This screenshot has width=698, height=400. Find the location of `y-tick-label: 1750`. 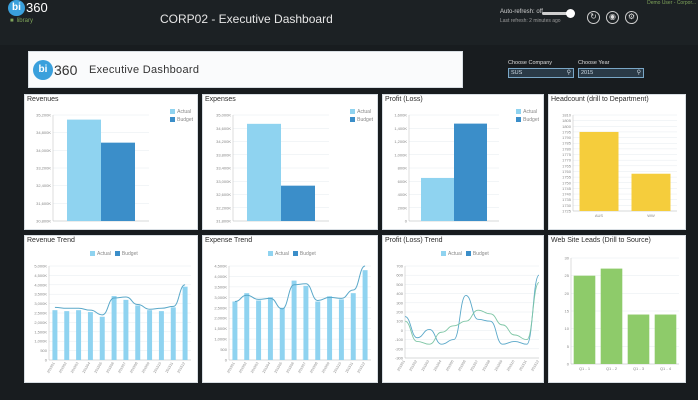

y-tick-label: 1750 is located at coordinates (567, 182).